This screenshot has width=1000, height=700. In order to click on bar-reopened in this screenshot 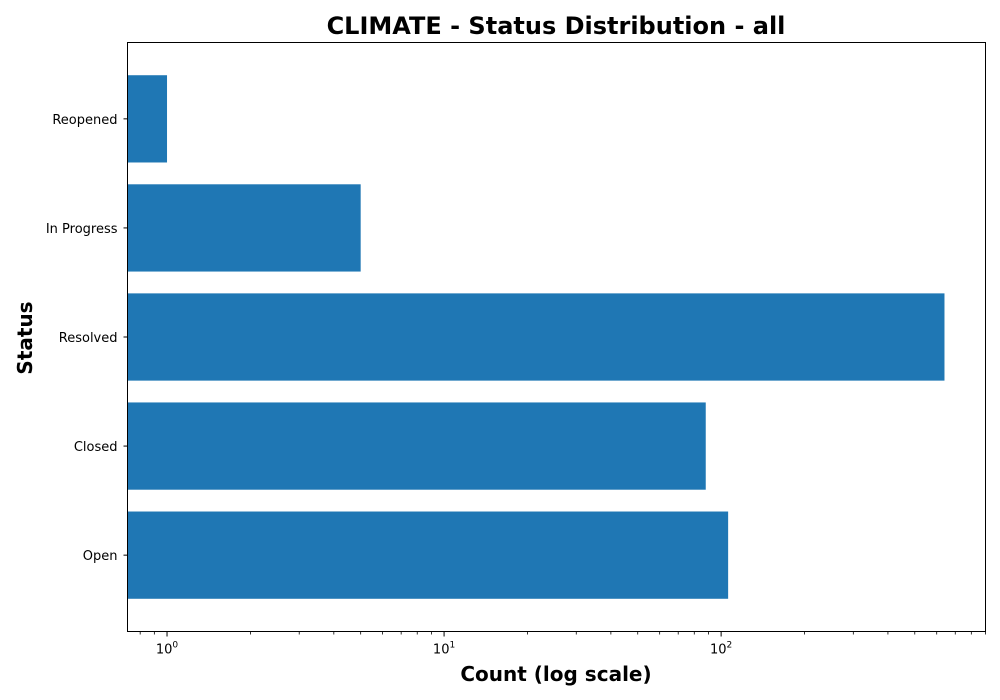, I will do `click(147, 119)`.